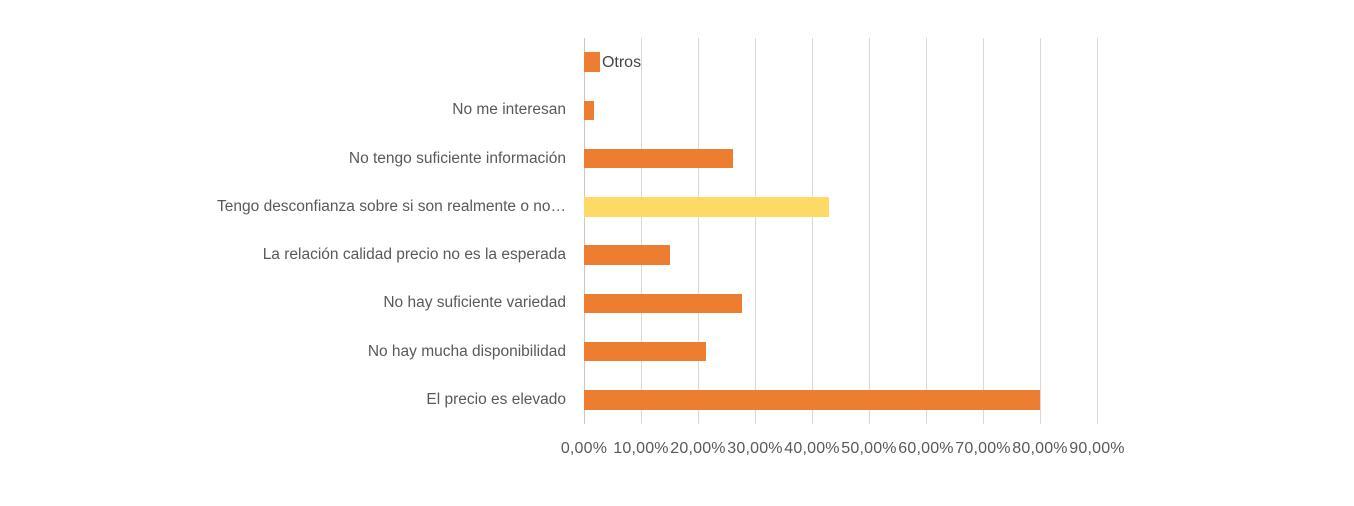 This screenshot has width=1354, height=506. I want to click on x-axis-tick-label: 60,00%, so click(926, 448).